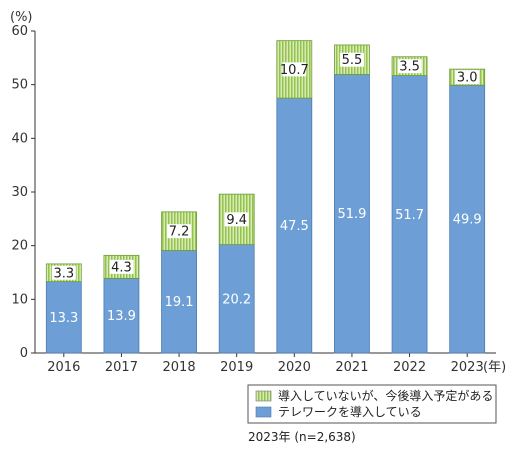 The image size is (514, 455). Describe the element at coordinates (294, 367) in the screenshot. I see `x-tick-label-2020: 2020` at that location.